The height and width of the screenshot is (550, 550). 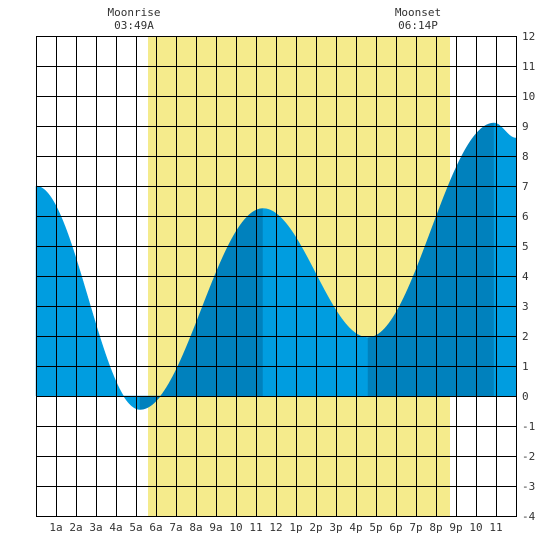 I want to click on x-tick-label: 4a, so click(x=115, y=527).